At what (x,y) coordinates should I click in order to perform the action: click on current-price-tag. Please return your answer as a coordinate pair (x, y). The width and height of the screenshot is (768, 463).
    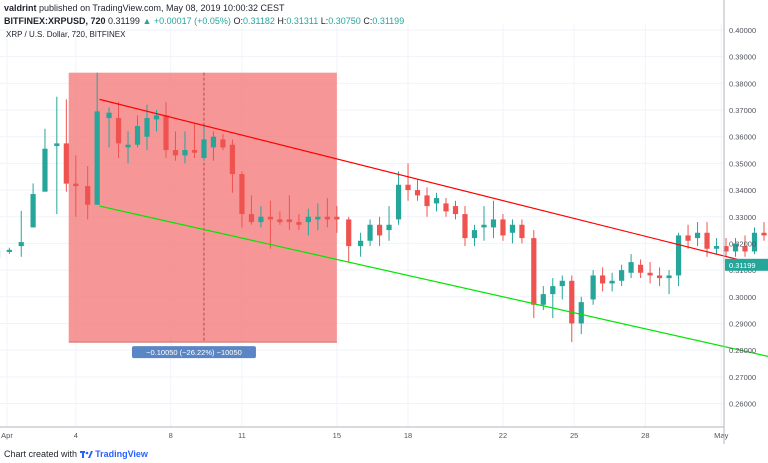
    Looking at the image, I should click on (746, 264).